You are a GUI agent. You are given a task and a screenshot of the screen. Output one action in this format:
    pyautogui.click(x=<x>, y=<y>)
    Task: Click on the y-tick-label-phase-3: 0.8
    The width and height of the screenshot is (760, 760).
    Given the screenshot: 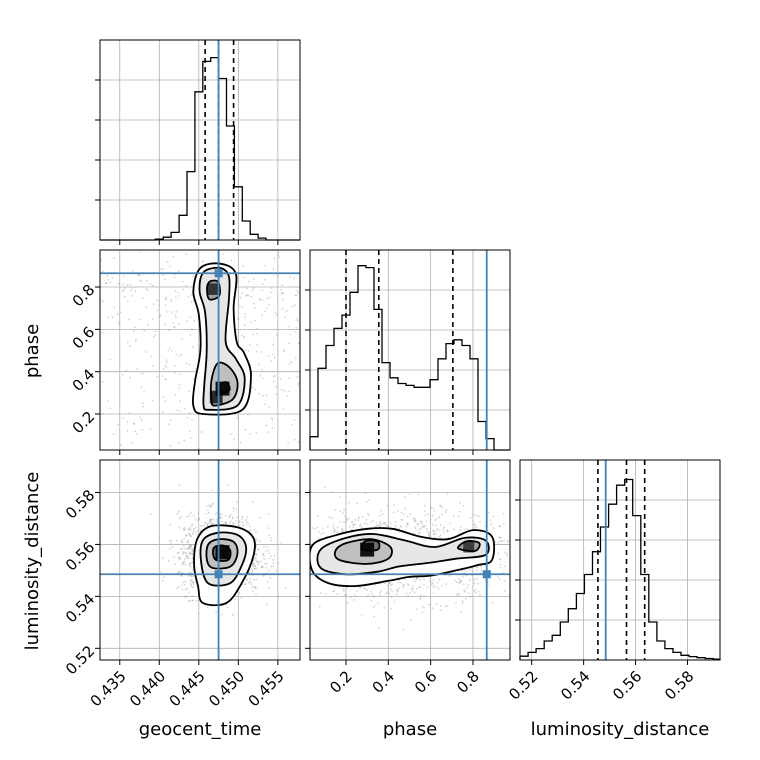 What is the action you would take?
    pyautogui.click(x=84, y=296)
    